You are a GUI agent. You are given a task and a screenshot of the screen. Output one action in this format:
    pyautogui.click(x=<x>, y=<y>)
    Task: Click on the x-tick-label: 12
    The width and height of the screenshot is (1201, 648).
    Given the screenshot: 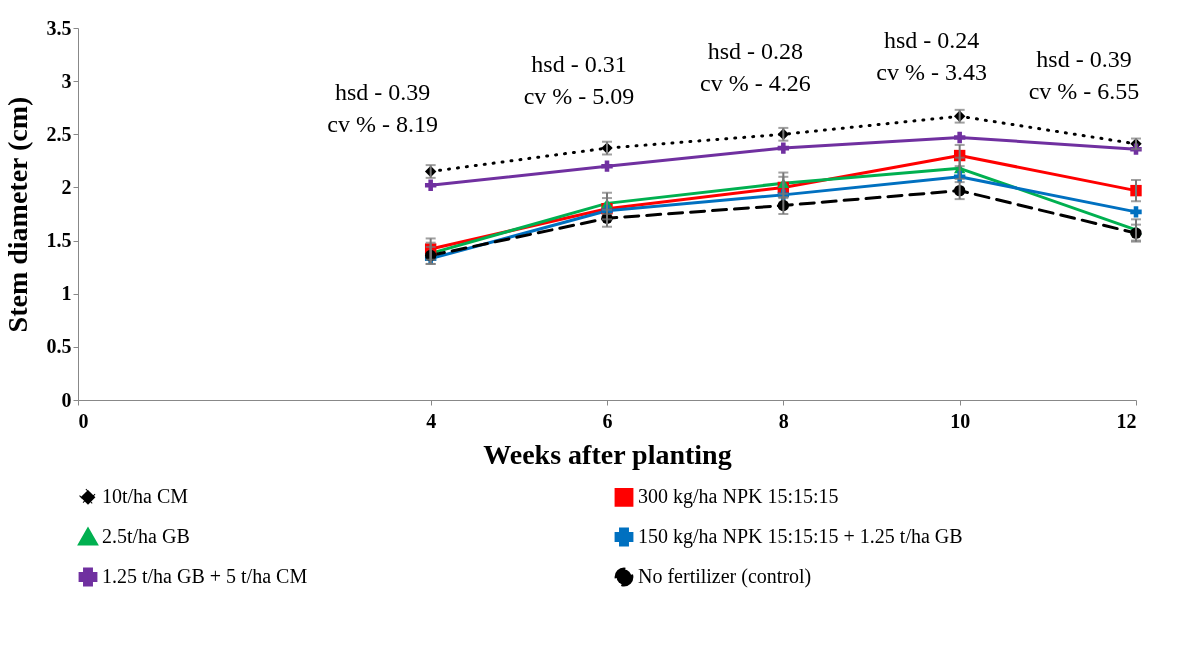 What is the action you would take?
    pyautogui.click(x=1126, y=420)
    